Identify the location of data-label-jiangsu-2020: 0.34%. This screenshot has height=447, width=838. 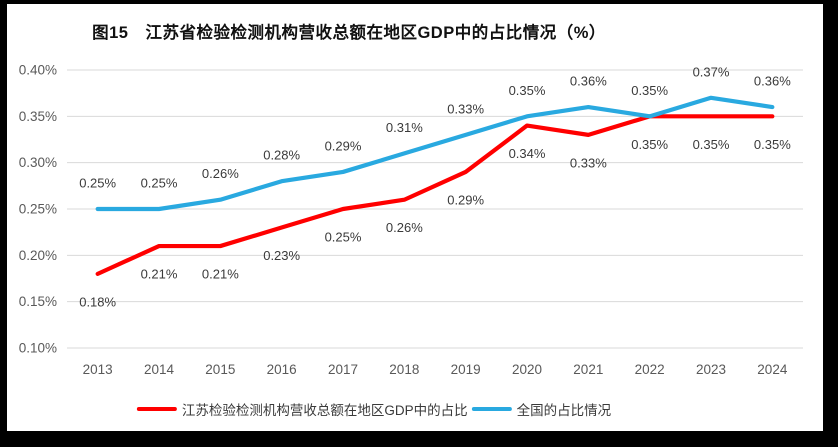
(527, 153).